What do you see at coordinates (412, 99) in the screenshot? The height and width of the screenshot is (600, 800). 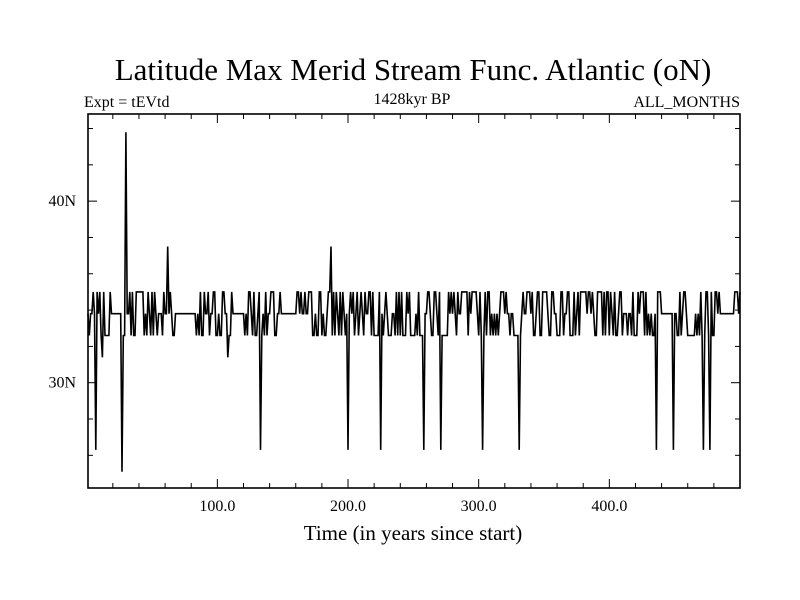 I see `chart-subtitle: 1428kyr BP` at bounding box center [412, 99].